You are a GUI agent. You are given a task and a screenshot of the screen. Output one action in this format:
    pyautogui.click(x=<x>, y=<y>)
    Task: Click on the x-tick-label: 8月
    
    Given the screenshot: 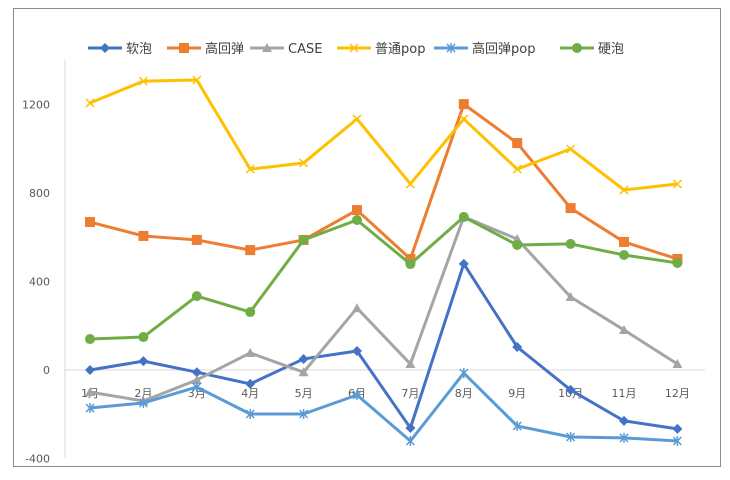 What is the action you would take?
    pyautogui.click(x=464, y=393)
    